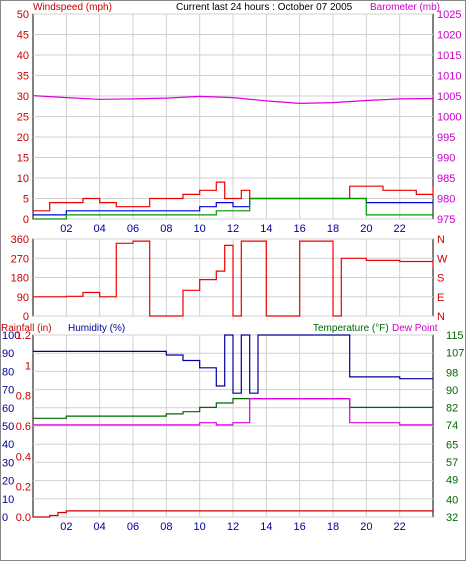  I want to click on series-dew-point, so click(233, 412).